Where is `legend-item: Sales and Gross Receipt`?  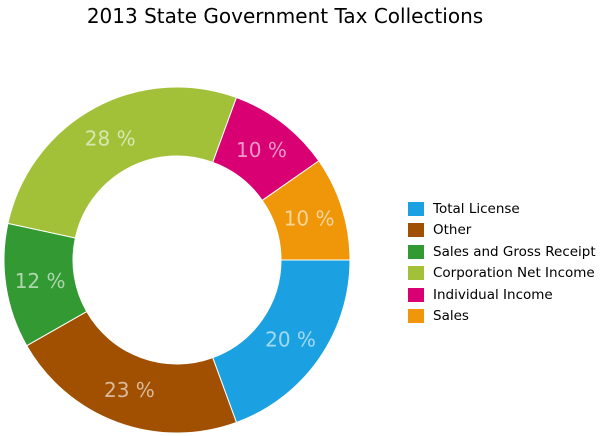
legend-item: Sales and Gross Receipt is located at coordinates (502, 252).